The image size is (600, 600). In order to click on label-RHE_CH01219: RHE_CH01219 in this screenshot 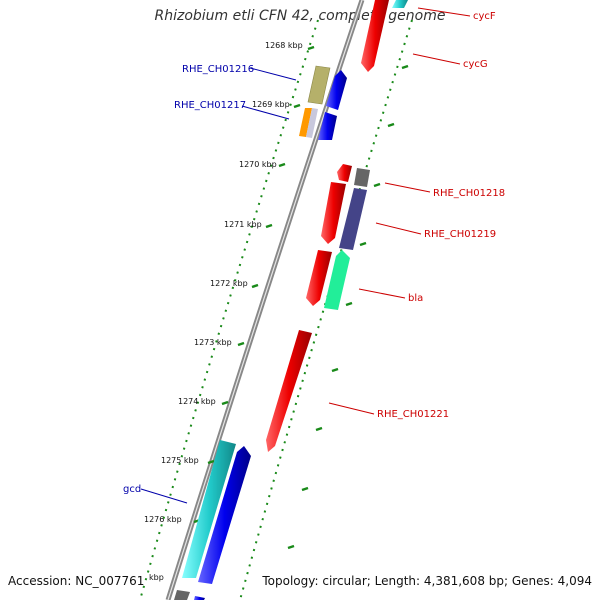, I will do `click(460, 234)`.